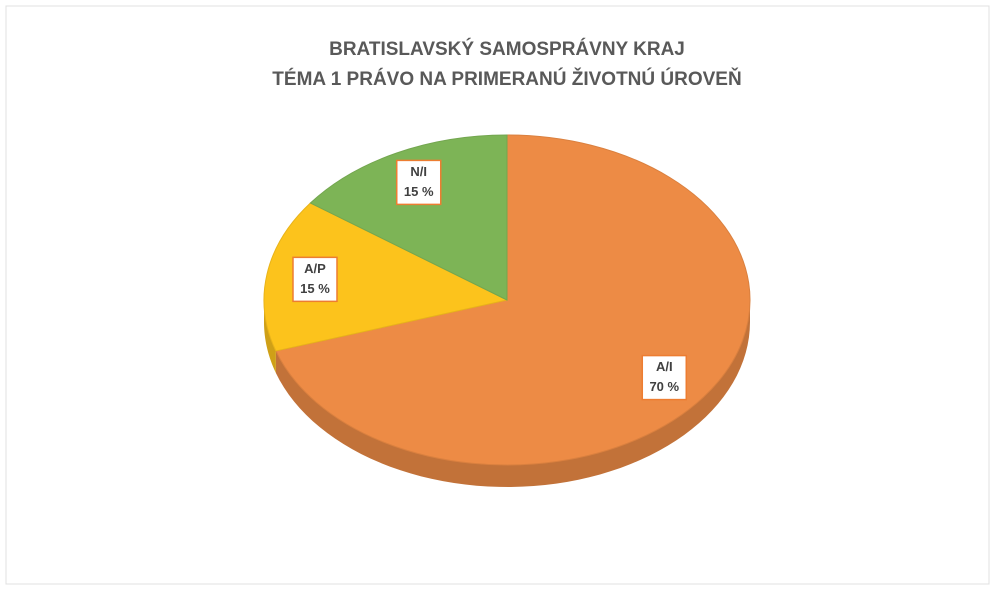 Image resolution: width=995 pixels, height=590 pixels. What do you see at coordinates (664, 386) in the screenshot?
I see `data-label-value: 70 %` at bounding box center [664, 386].